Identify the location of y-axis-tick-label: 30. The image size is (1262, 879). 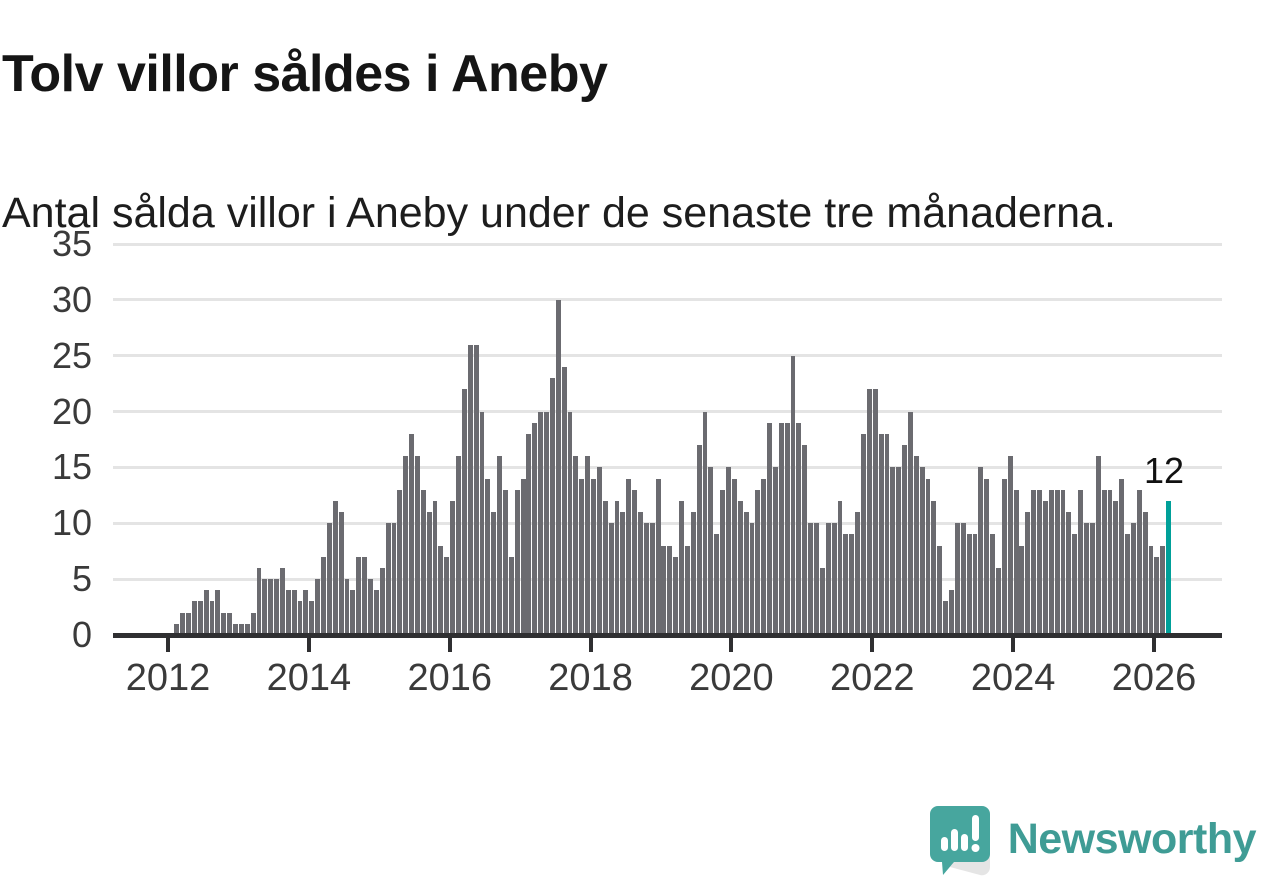
(71, 299).